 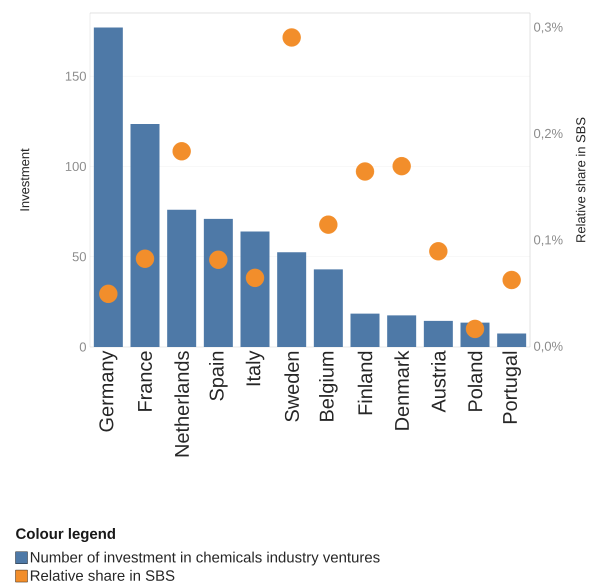 What do you see at coordinates (548, 240) in the screenshot?
I see `y2-tick-label: 0,1%` at bounding box center [548, 240].